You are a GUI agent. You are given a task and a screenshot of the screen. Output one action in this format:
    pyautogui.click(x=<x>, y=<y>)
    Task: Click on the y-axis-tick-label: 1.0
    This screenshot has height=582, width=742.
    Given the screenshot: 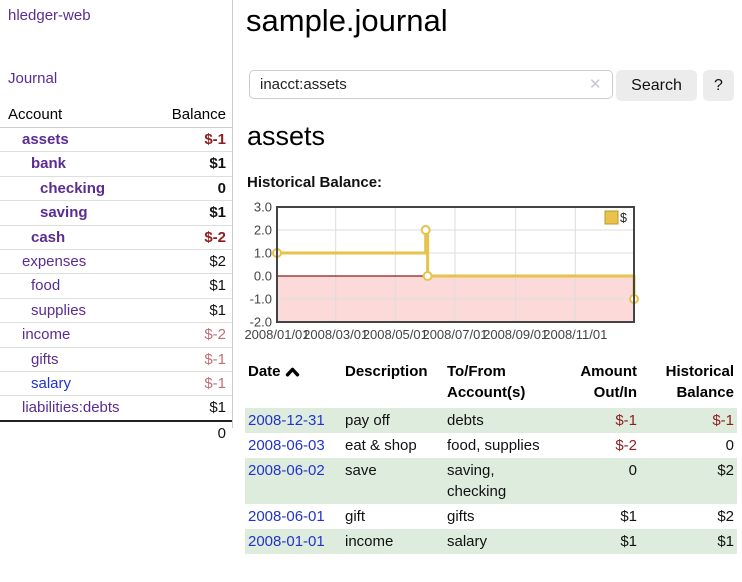 What is the action you would take?
    pyautogui.click(x=263, y=253)
    